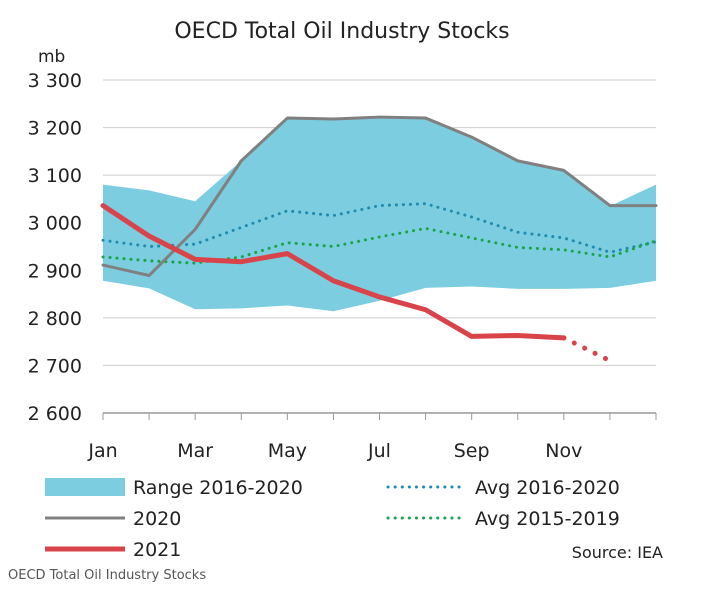 This screenshot has width=713, height=602. Describe the element at coordinates (287, 451) in the screenshot. I see `x-tick-label: May` at that location.